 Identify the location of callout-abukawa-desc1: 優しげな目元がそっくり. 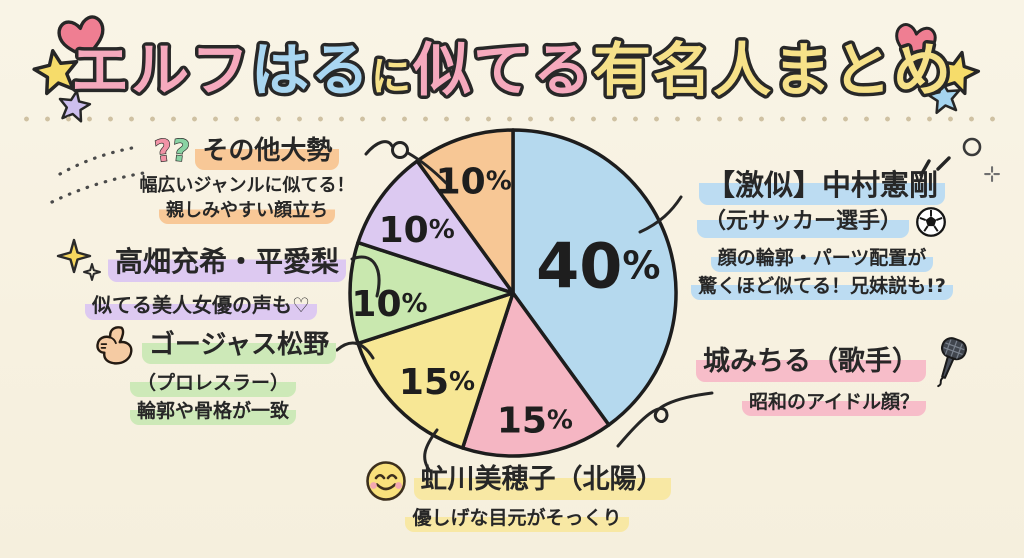
(517, 519).